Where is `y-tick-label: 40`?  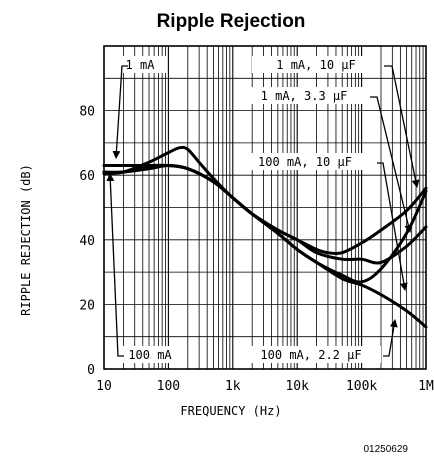
y-tick-label: 40 is located at coordinates (87, 241).